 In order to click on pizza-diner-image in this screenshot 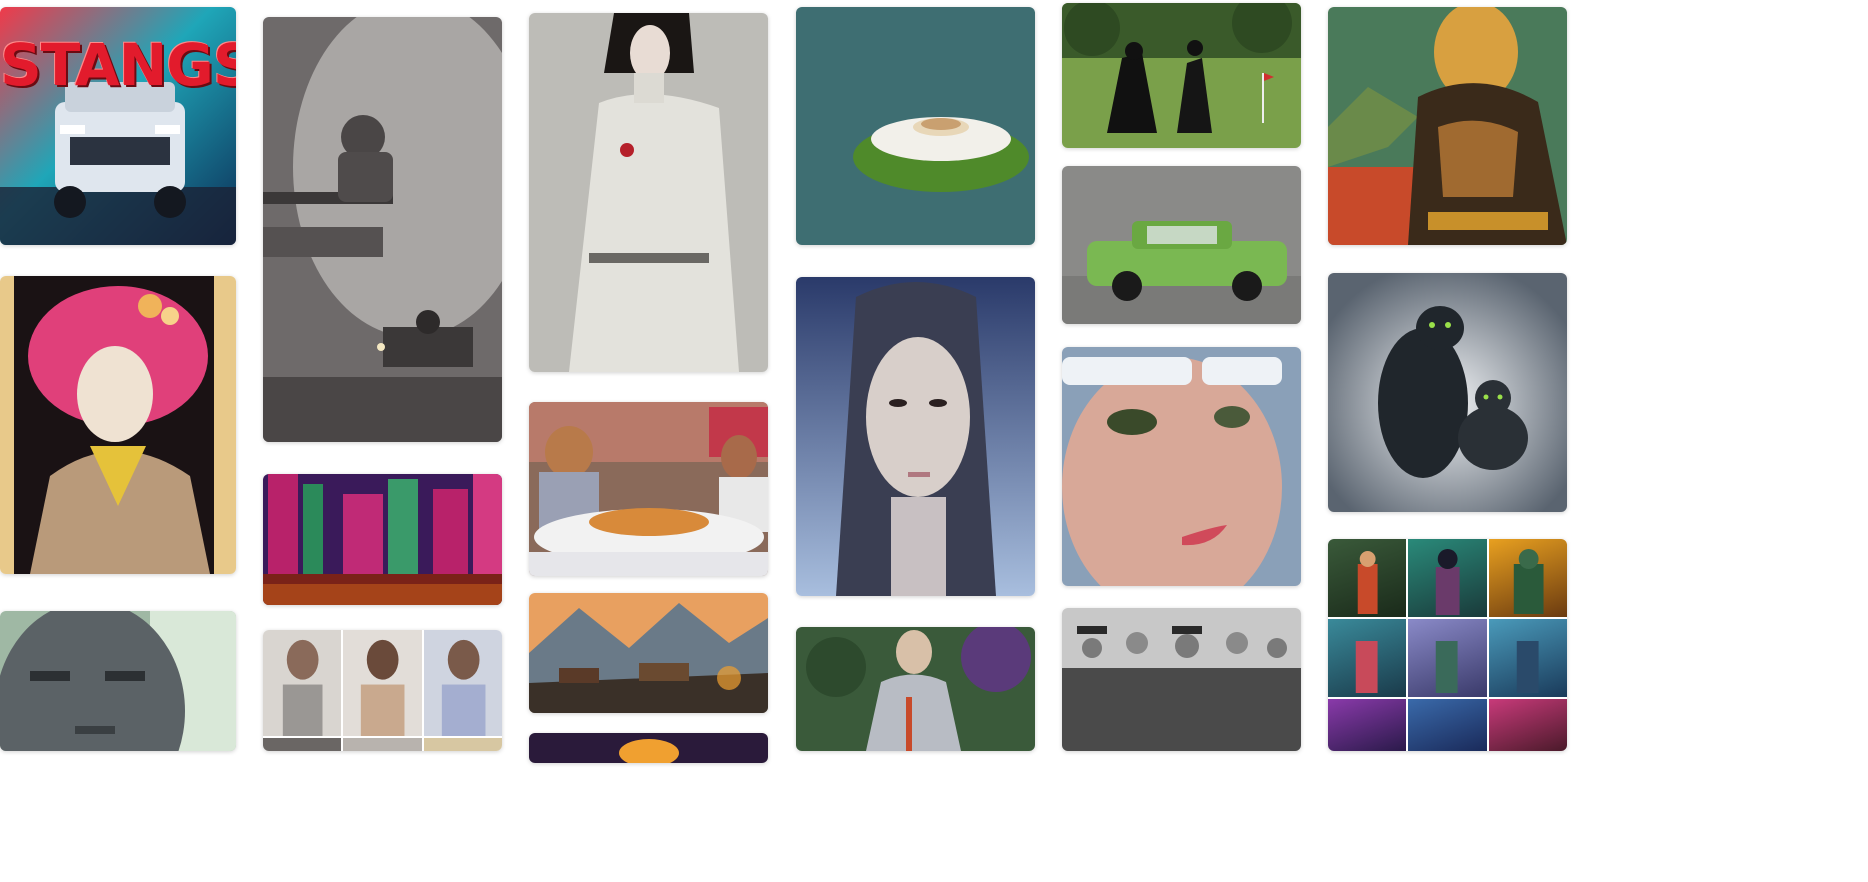, I will do `click(648, 489)`.